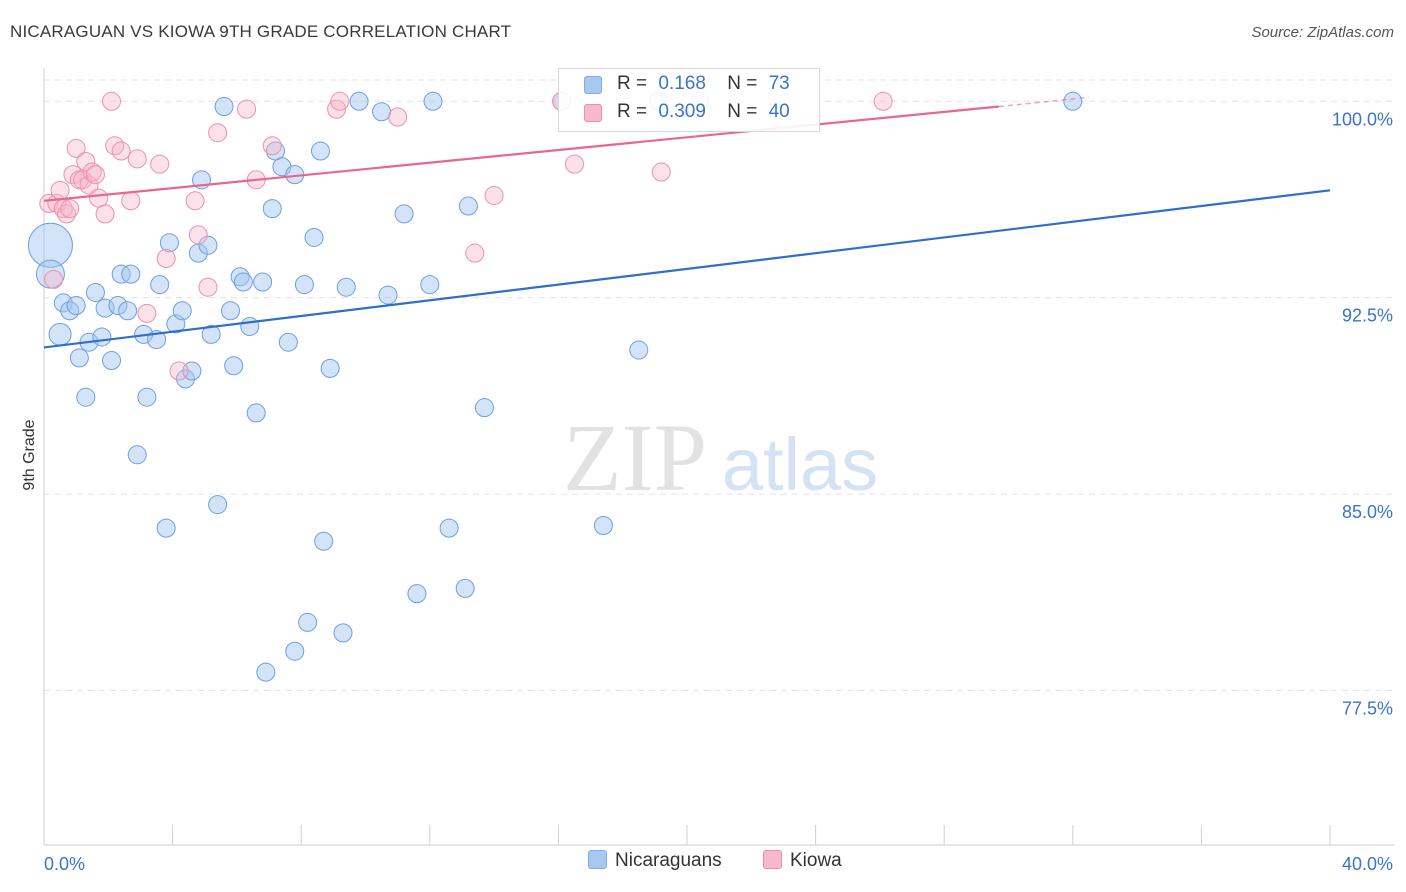 The image size is (1406, 892). What do you see at coordinates (772, 859) in the screenshot?
I see `bottom-legend-swatch-kiowa` at bounding box center [772, 859].